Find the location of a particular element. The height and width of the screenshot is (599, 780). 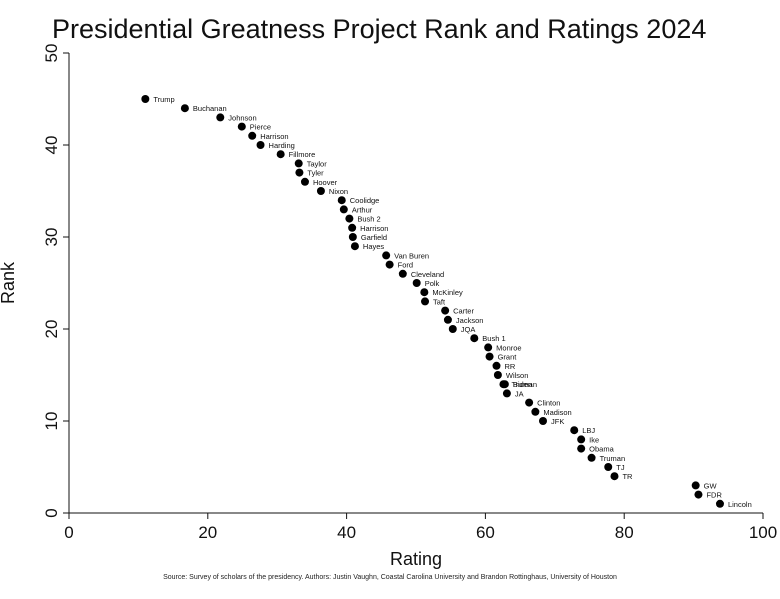

point-label: Polk is located at coordinates (432, 283).